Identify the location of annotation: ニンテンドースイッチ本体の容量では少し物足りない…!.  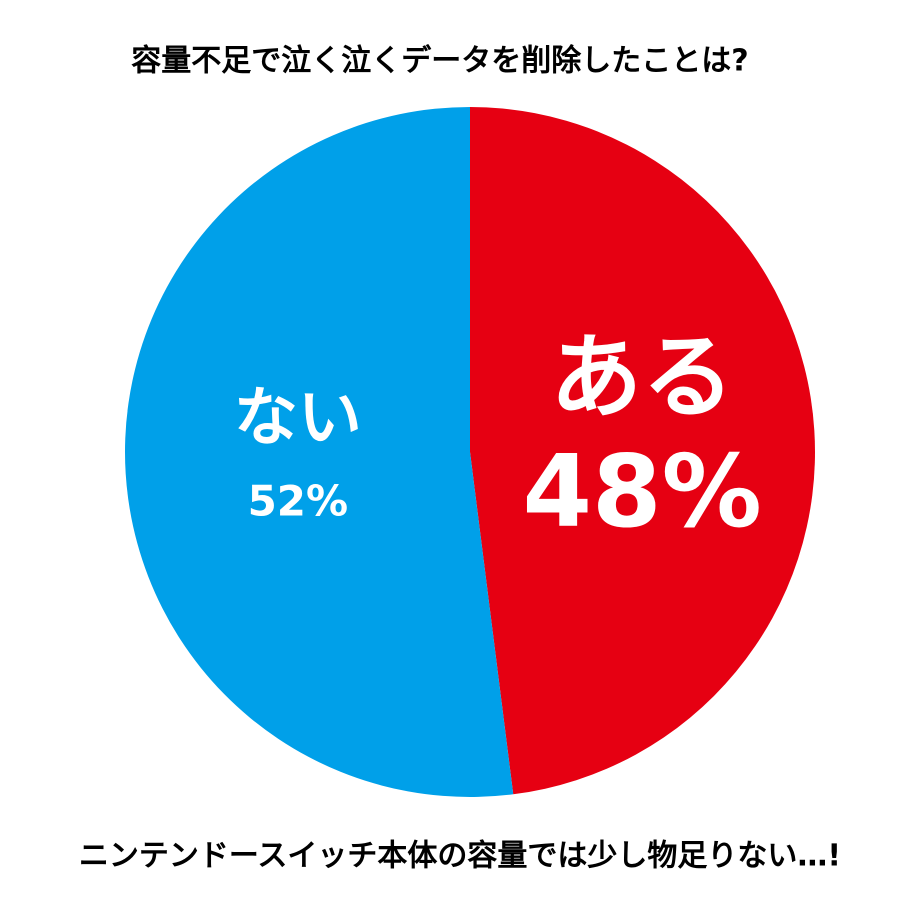
(460, 856).